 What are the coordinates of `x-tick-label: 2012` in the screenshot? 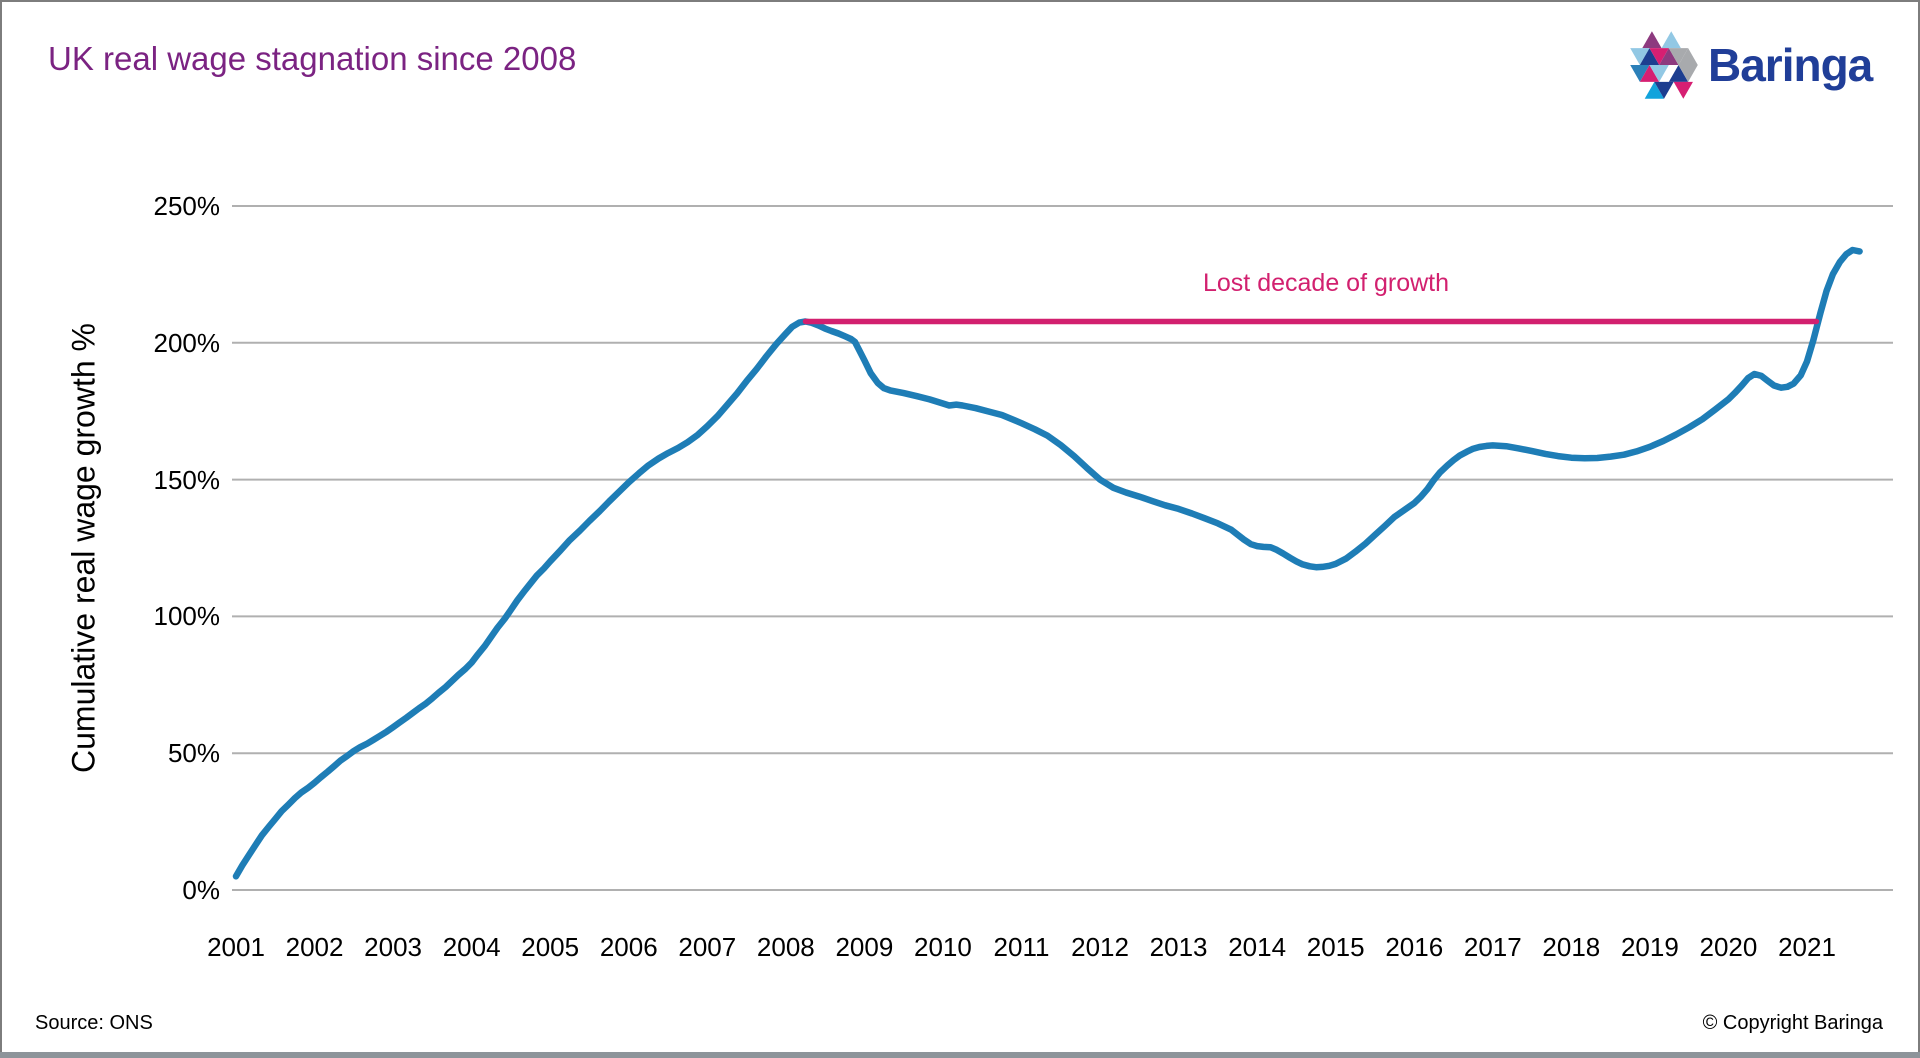 It's located at (1100, 947).